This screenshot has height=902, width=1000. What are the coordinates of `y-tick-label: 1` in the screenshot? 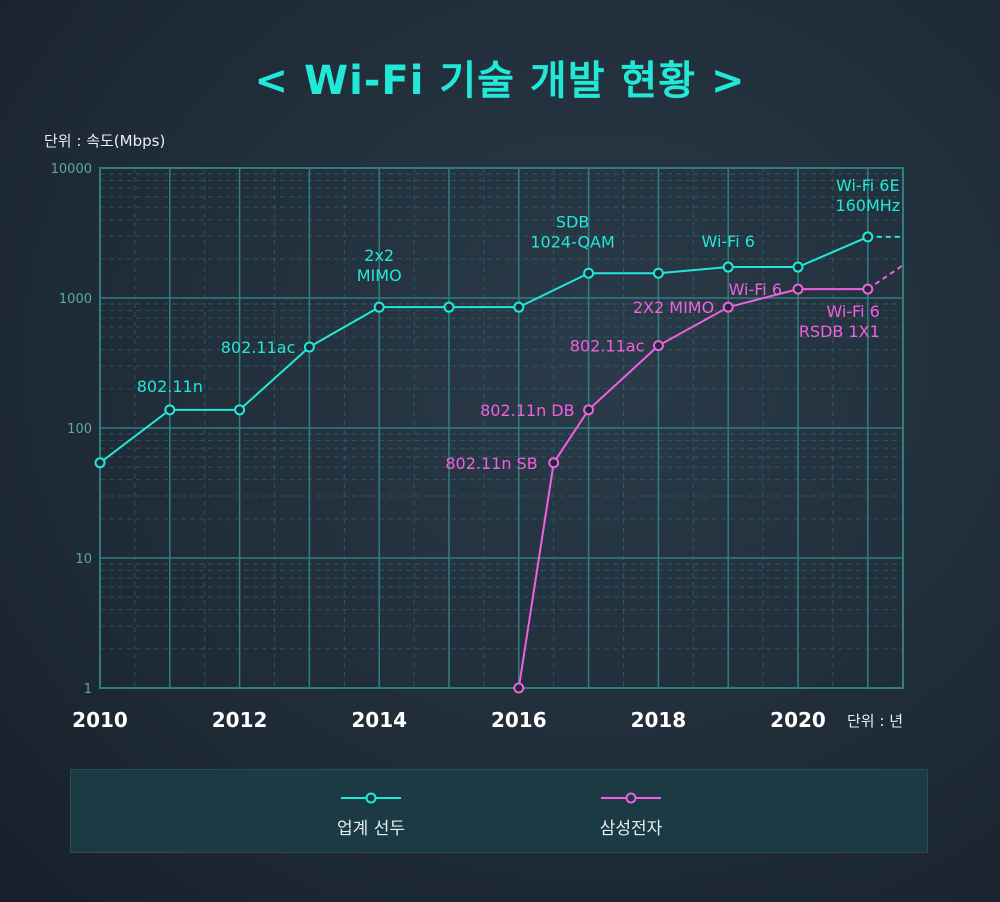 It's located at (88, 689).